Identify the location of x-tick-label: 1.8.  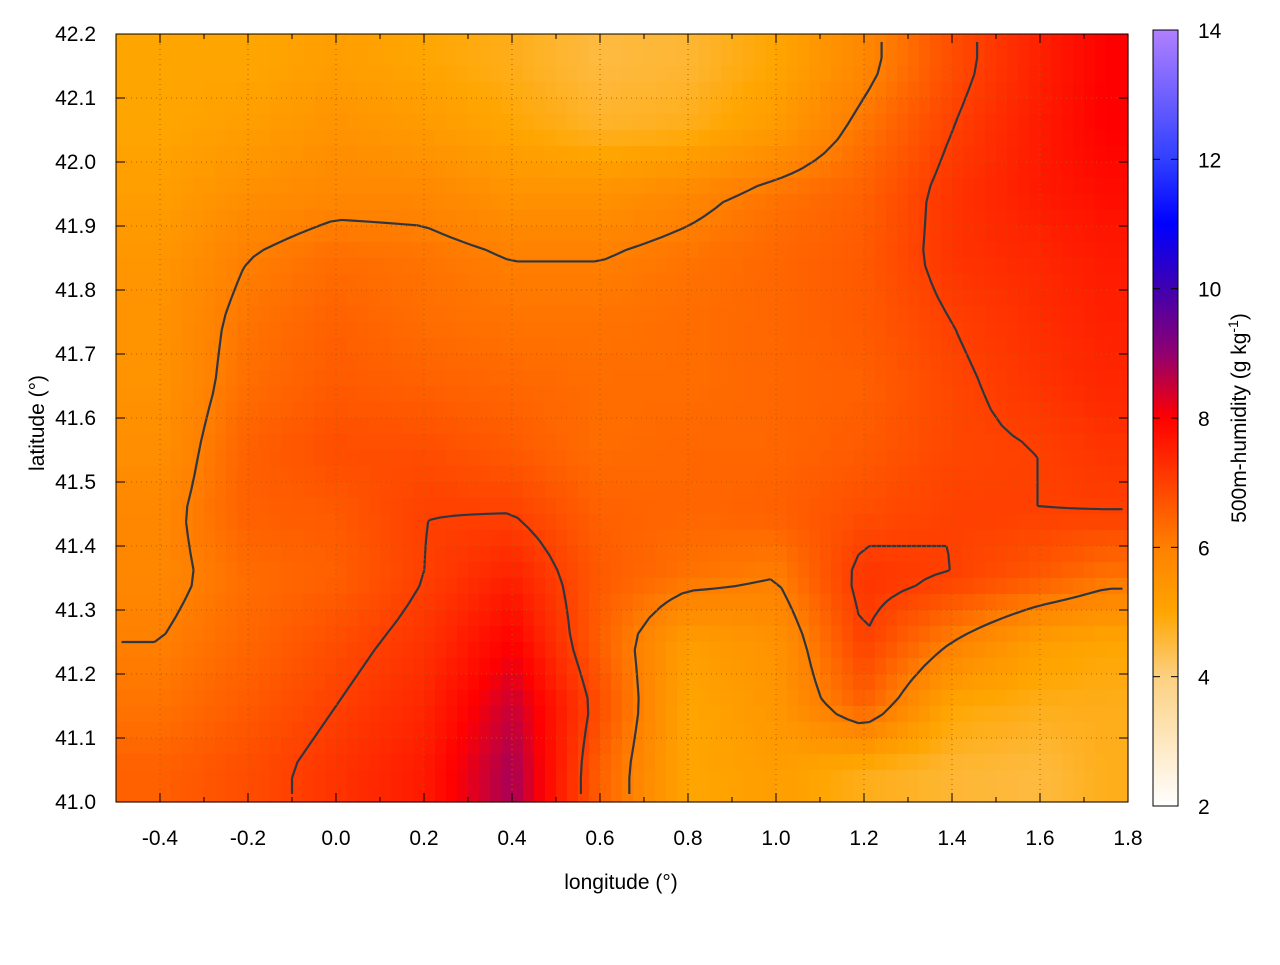
(1127, 838).